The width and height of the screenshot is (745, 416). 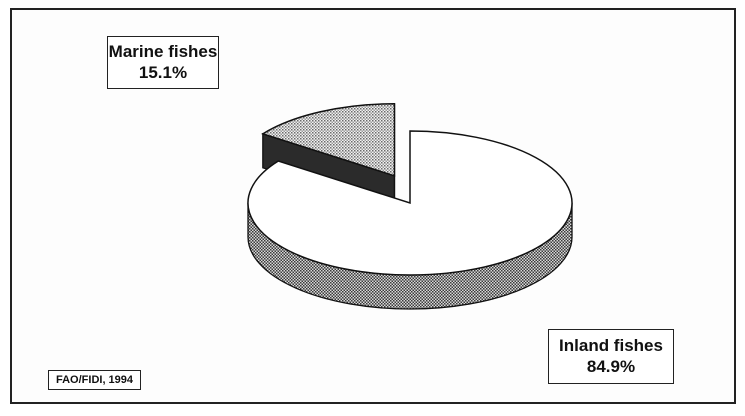 I want to click on marine-fishes-slice, so click(x=328, y=140).